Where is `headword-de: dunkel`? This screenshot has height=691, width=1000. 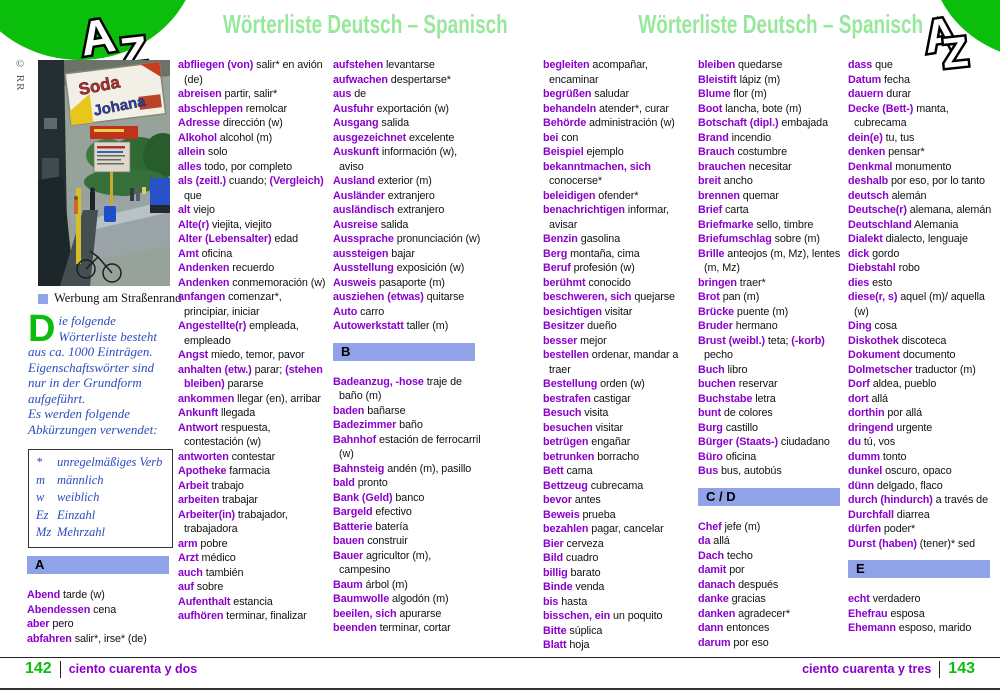 headword-de: dunkel is located at coordinates (865, 471).